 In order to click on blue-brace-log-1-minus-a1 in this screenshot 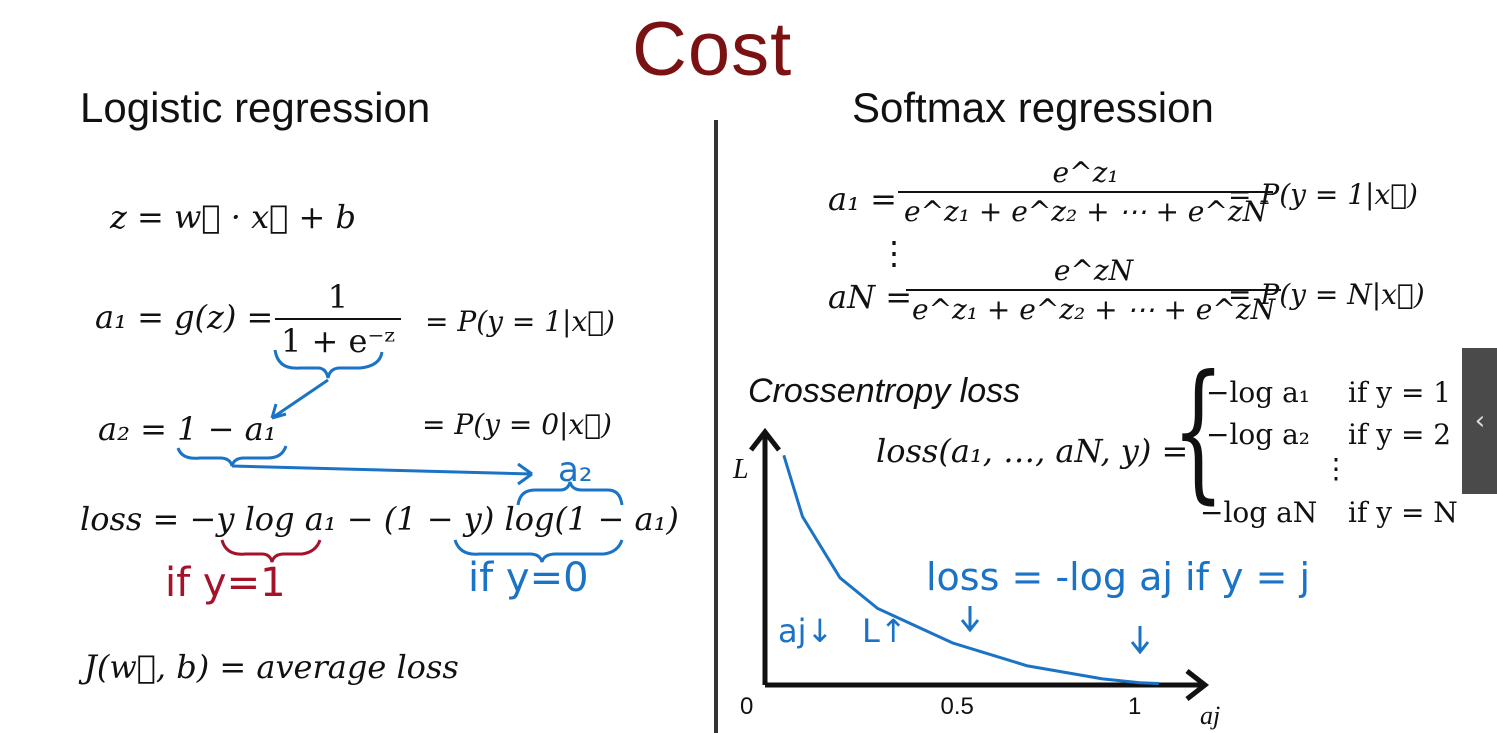, I will do `click(538, 551)`.